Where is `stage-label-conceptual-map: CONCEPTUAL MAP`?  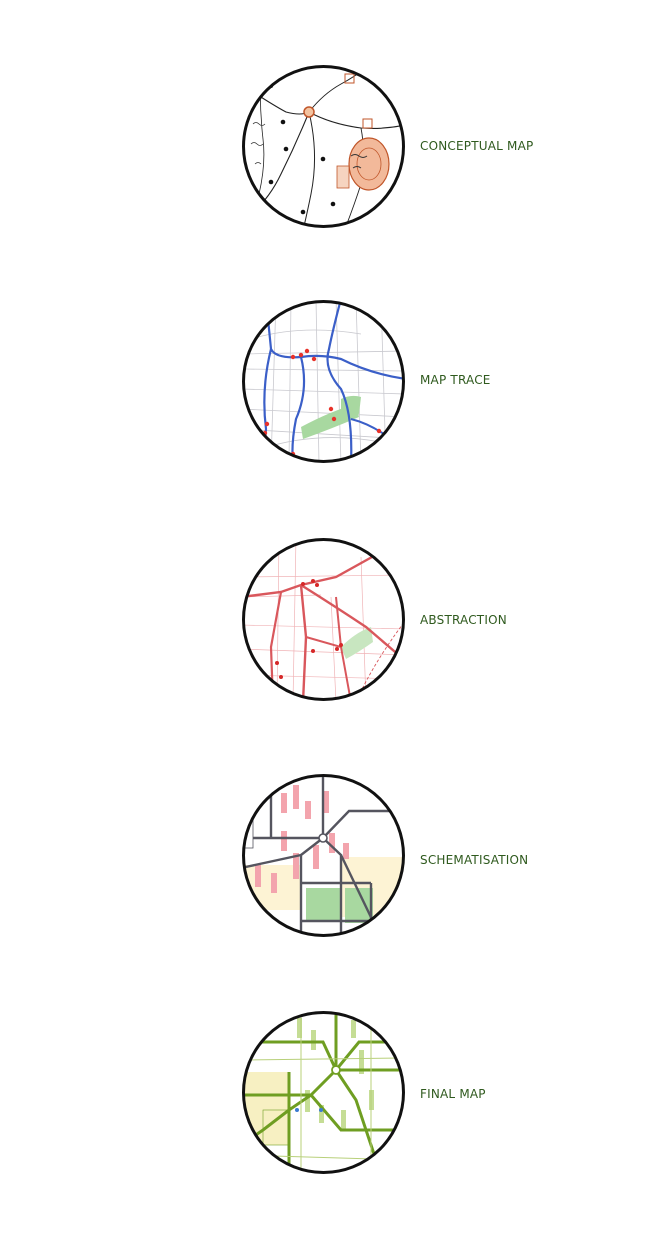 stage-label-conceptual-map: CONCEPTUAL MAP is located at coordinates (477, 146).